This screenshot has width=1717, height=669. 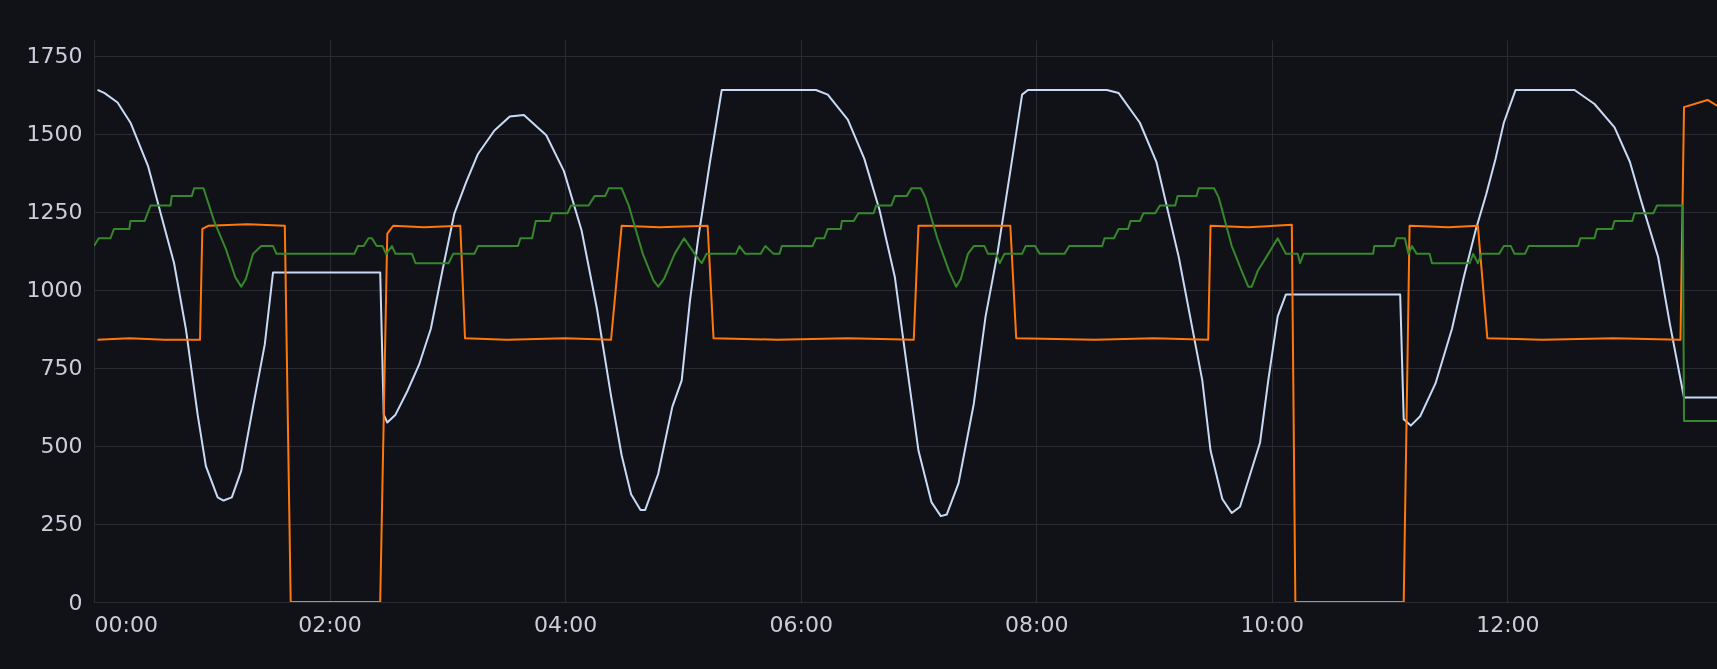 I want to click on x-tick-label: 02:00, so click(x=330, y=624).